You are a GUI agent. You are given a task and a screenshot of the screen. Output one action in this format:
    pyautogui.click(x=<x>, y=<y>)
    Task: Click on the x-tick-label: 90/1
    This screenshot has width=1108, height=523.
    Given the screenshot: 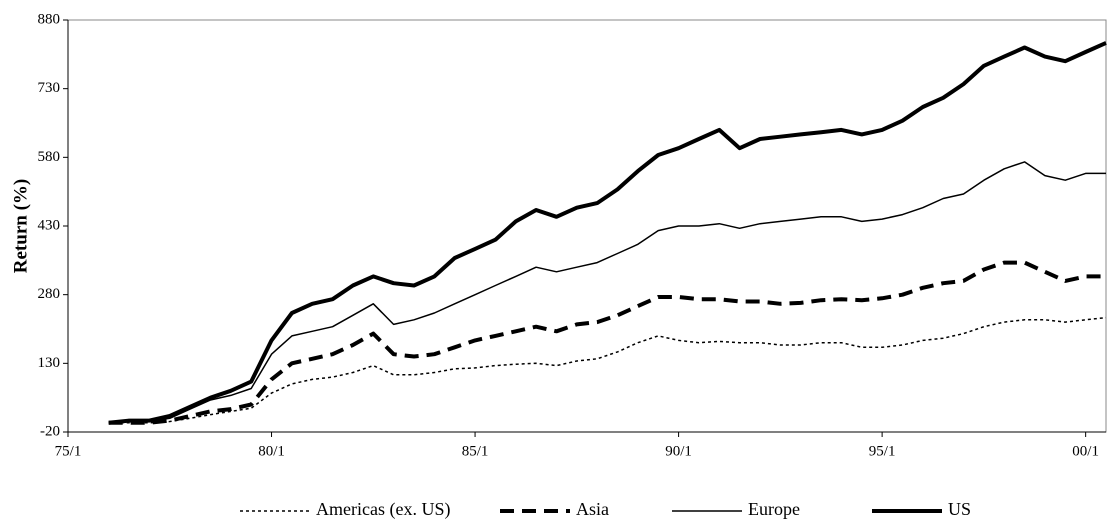 What is the action you would take?
    pyautogui.click(x=678, y=451)
    